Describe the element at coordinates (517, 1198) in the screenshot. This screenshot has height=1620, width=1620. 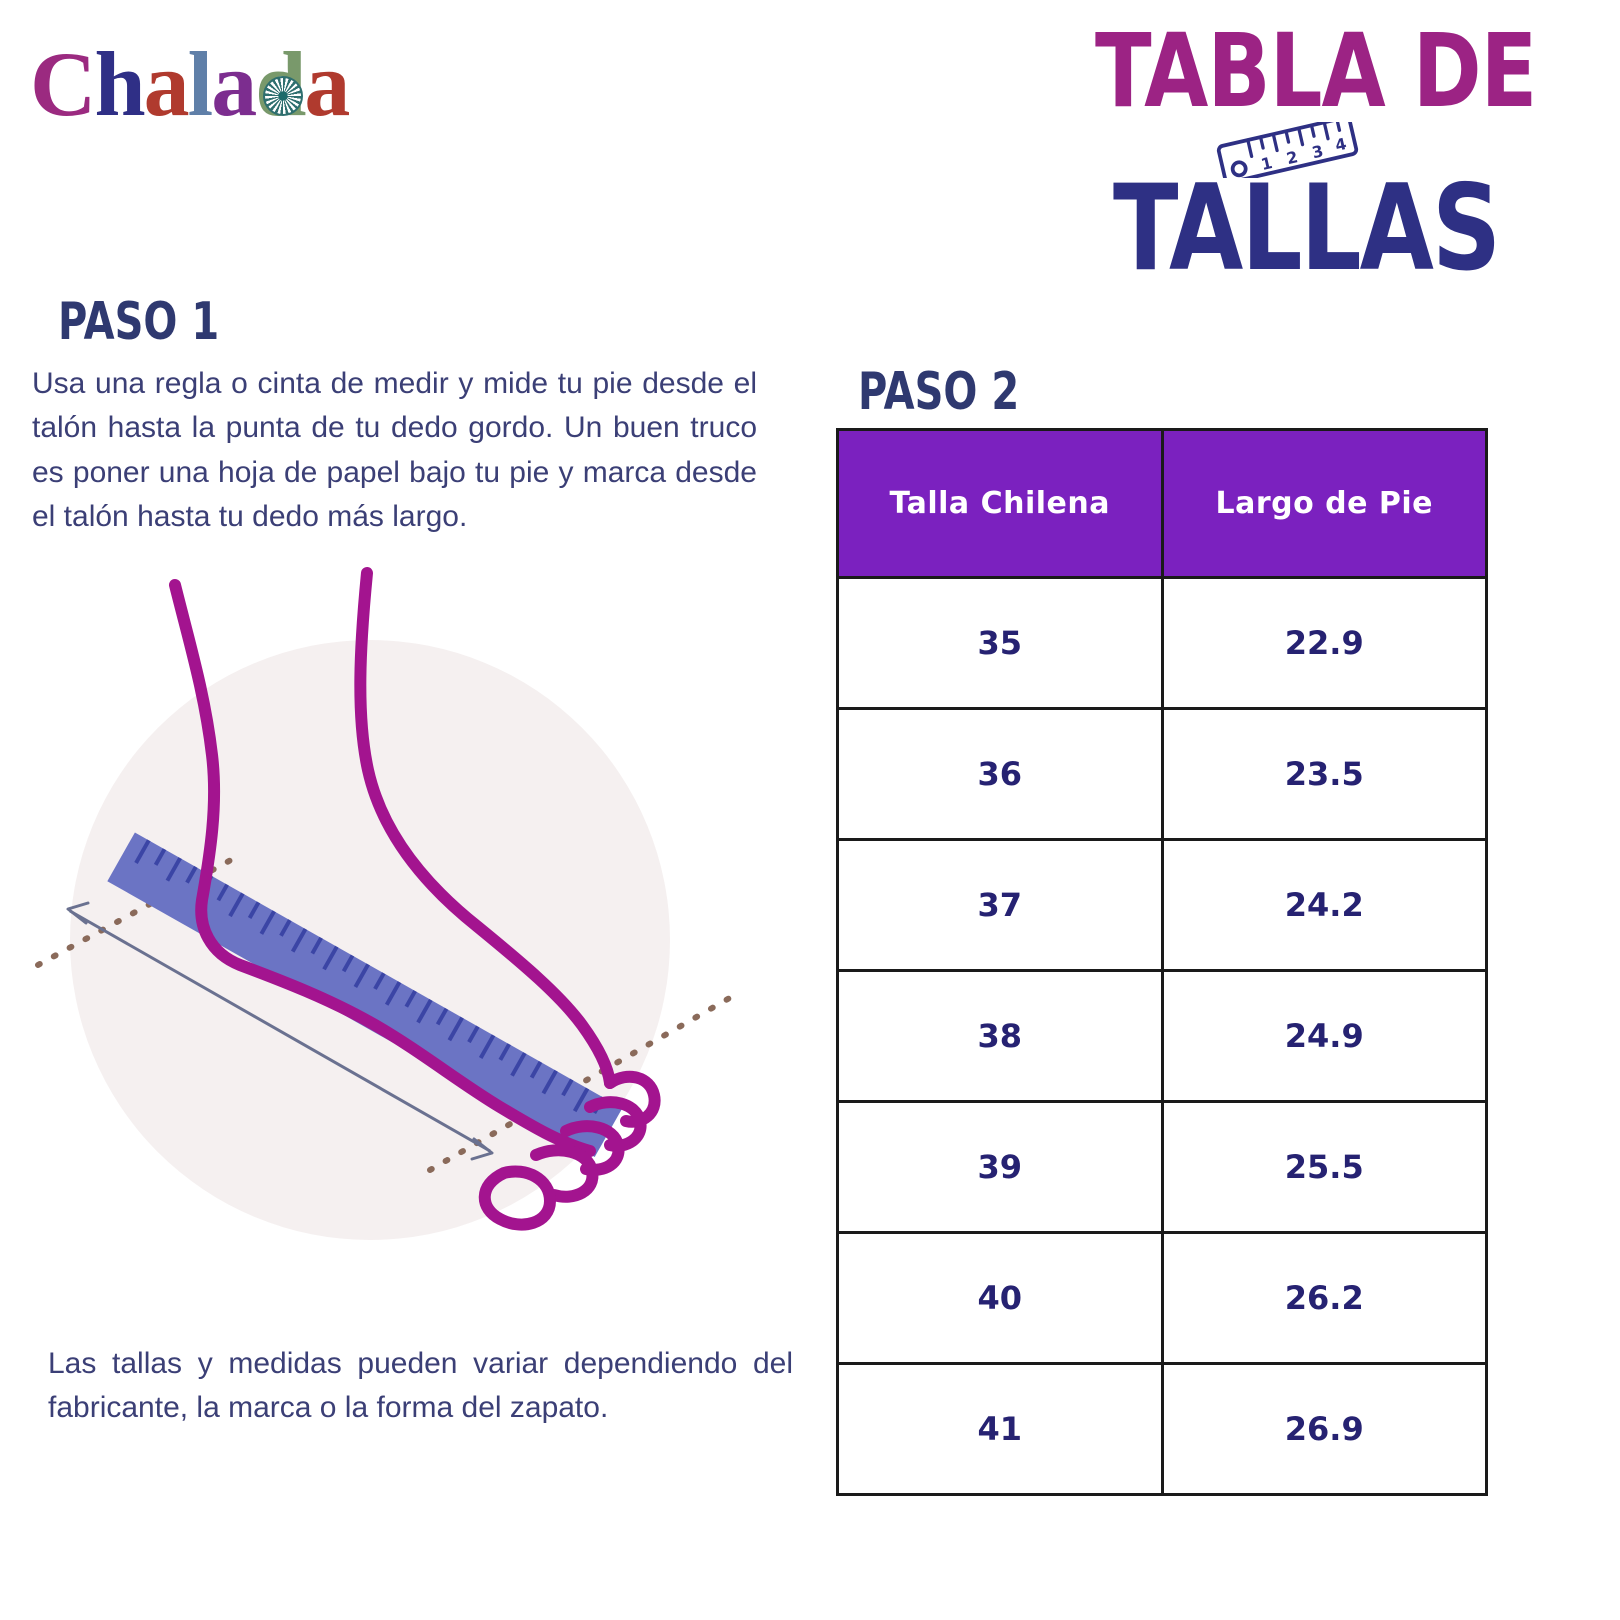
I see `toe-5-little` at that location.